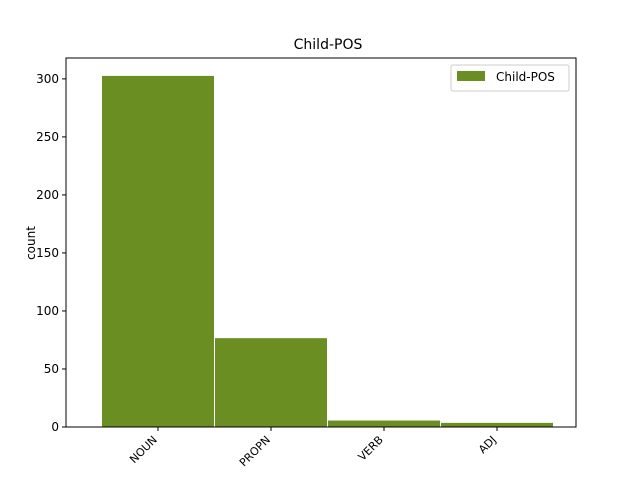  What do you see at coordinates (143, 449) in the screenshot?
I see `x-tick-label: NOUN` at bounding box center [143, 449].